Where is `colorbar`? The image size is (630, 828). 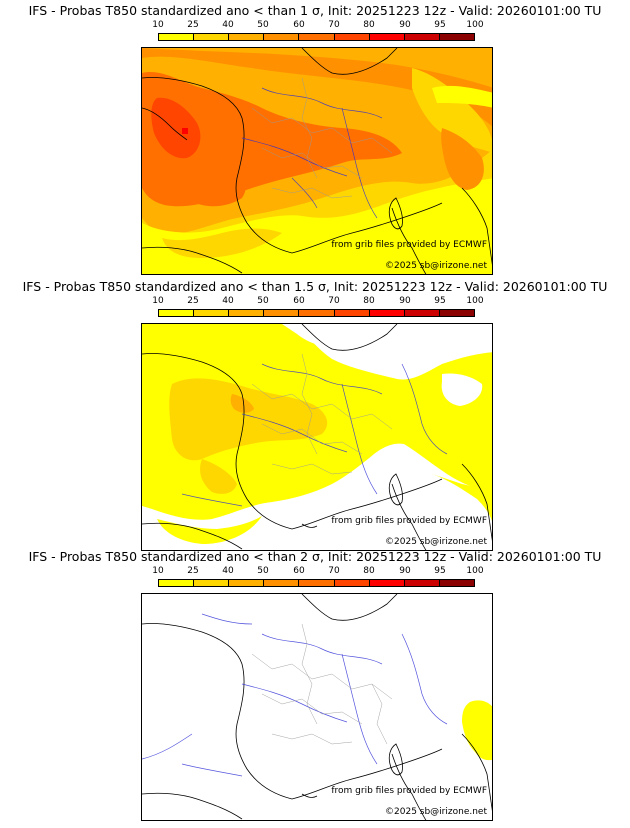 colorbar is located at coordinates (316, 313).